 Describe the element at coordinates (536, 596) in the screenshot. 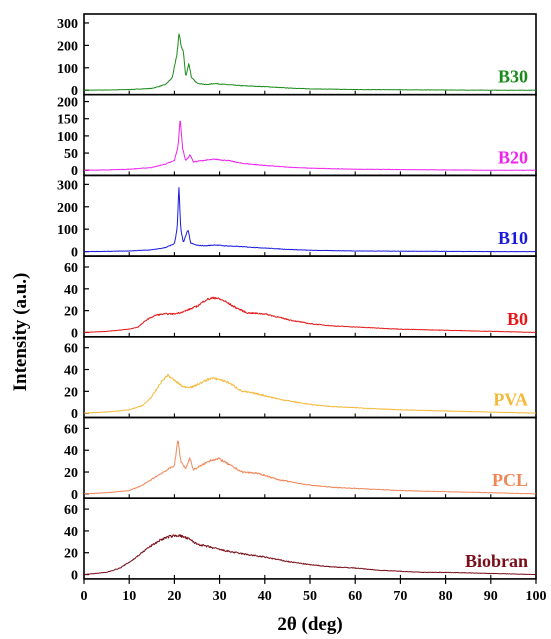

I see `x-tick-label: 100` at that location.